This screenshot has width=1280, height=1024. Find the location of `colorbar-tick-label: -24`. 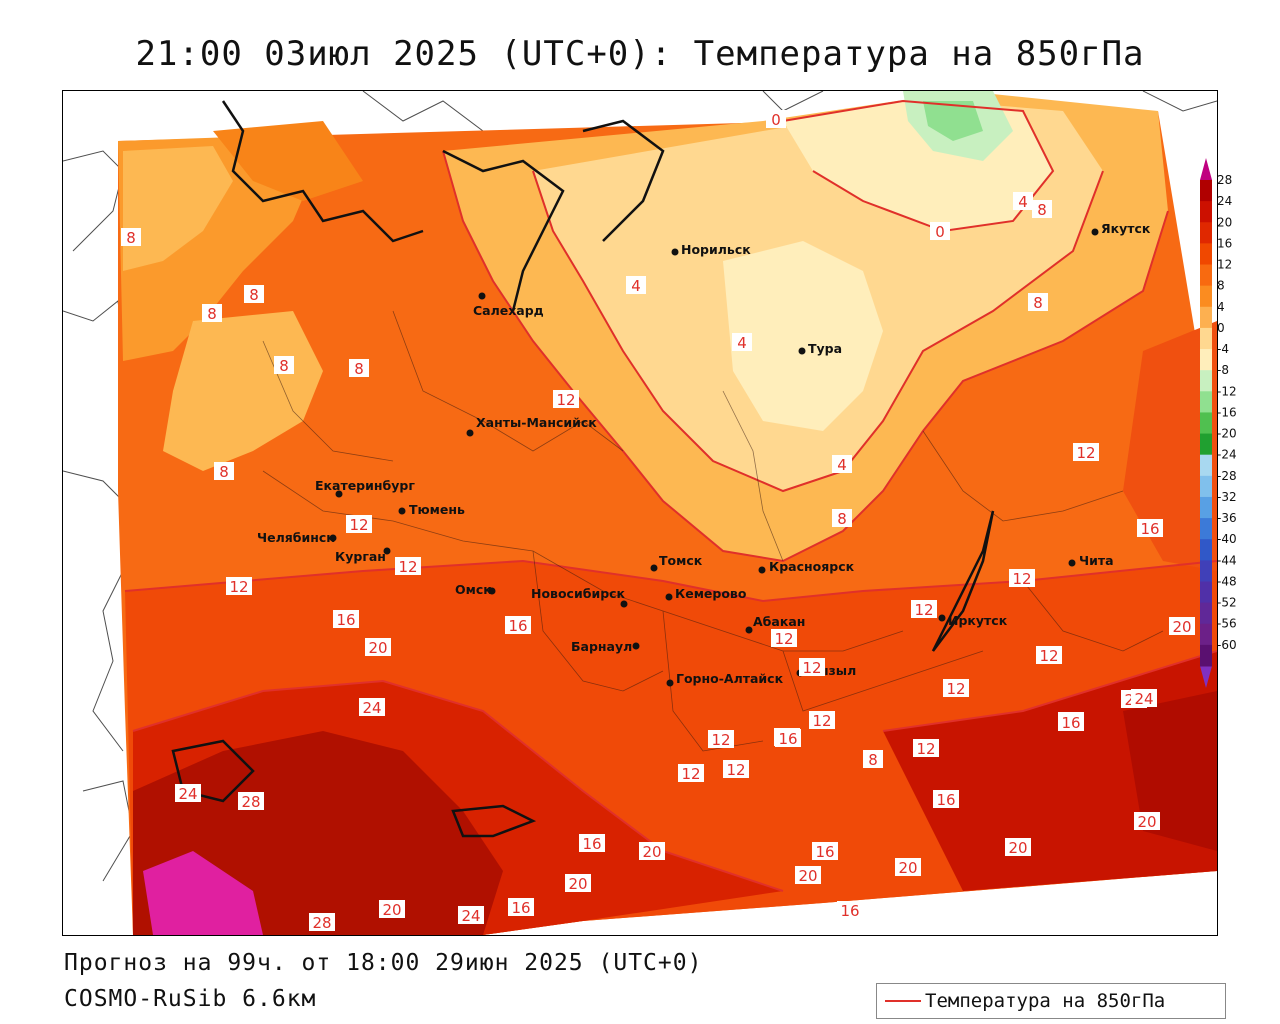

colorbar-tick-label: -24 is located at coordinates (1227, 455).